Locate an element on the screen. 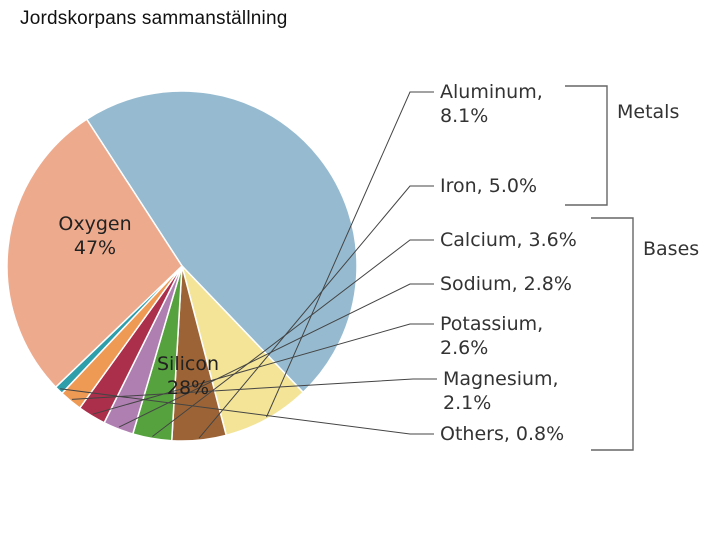  slice-aluminum is located at coordinates (242, 350).